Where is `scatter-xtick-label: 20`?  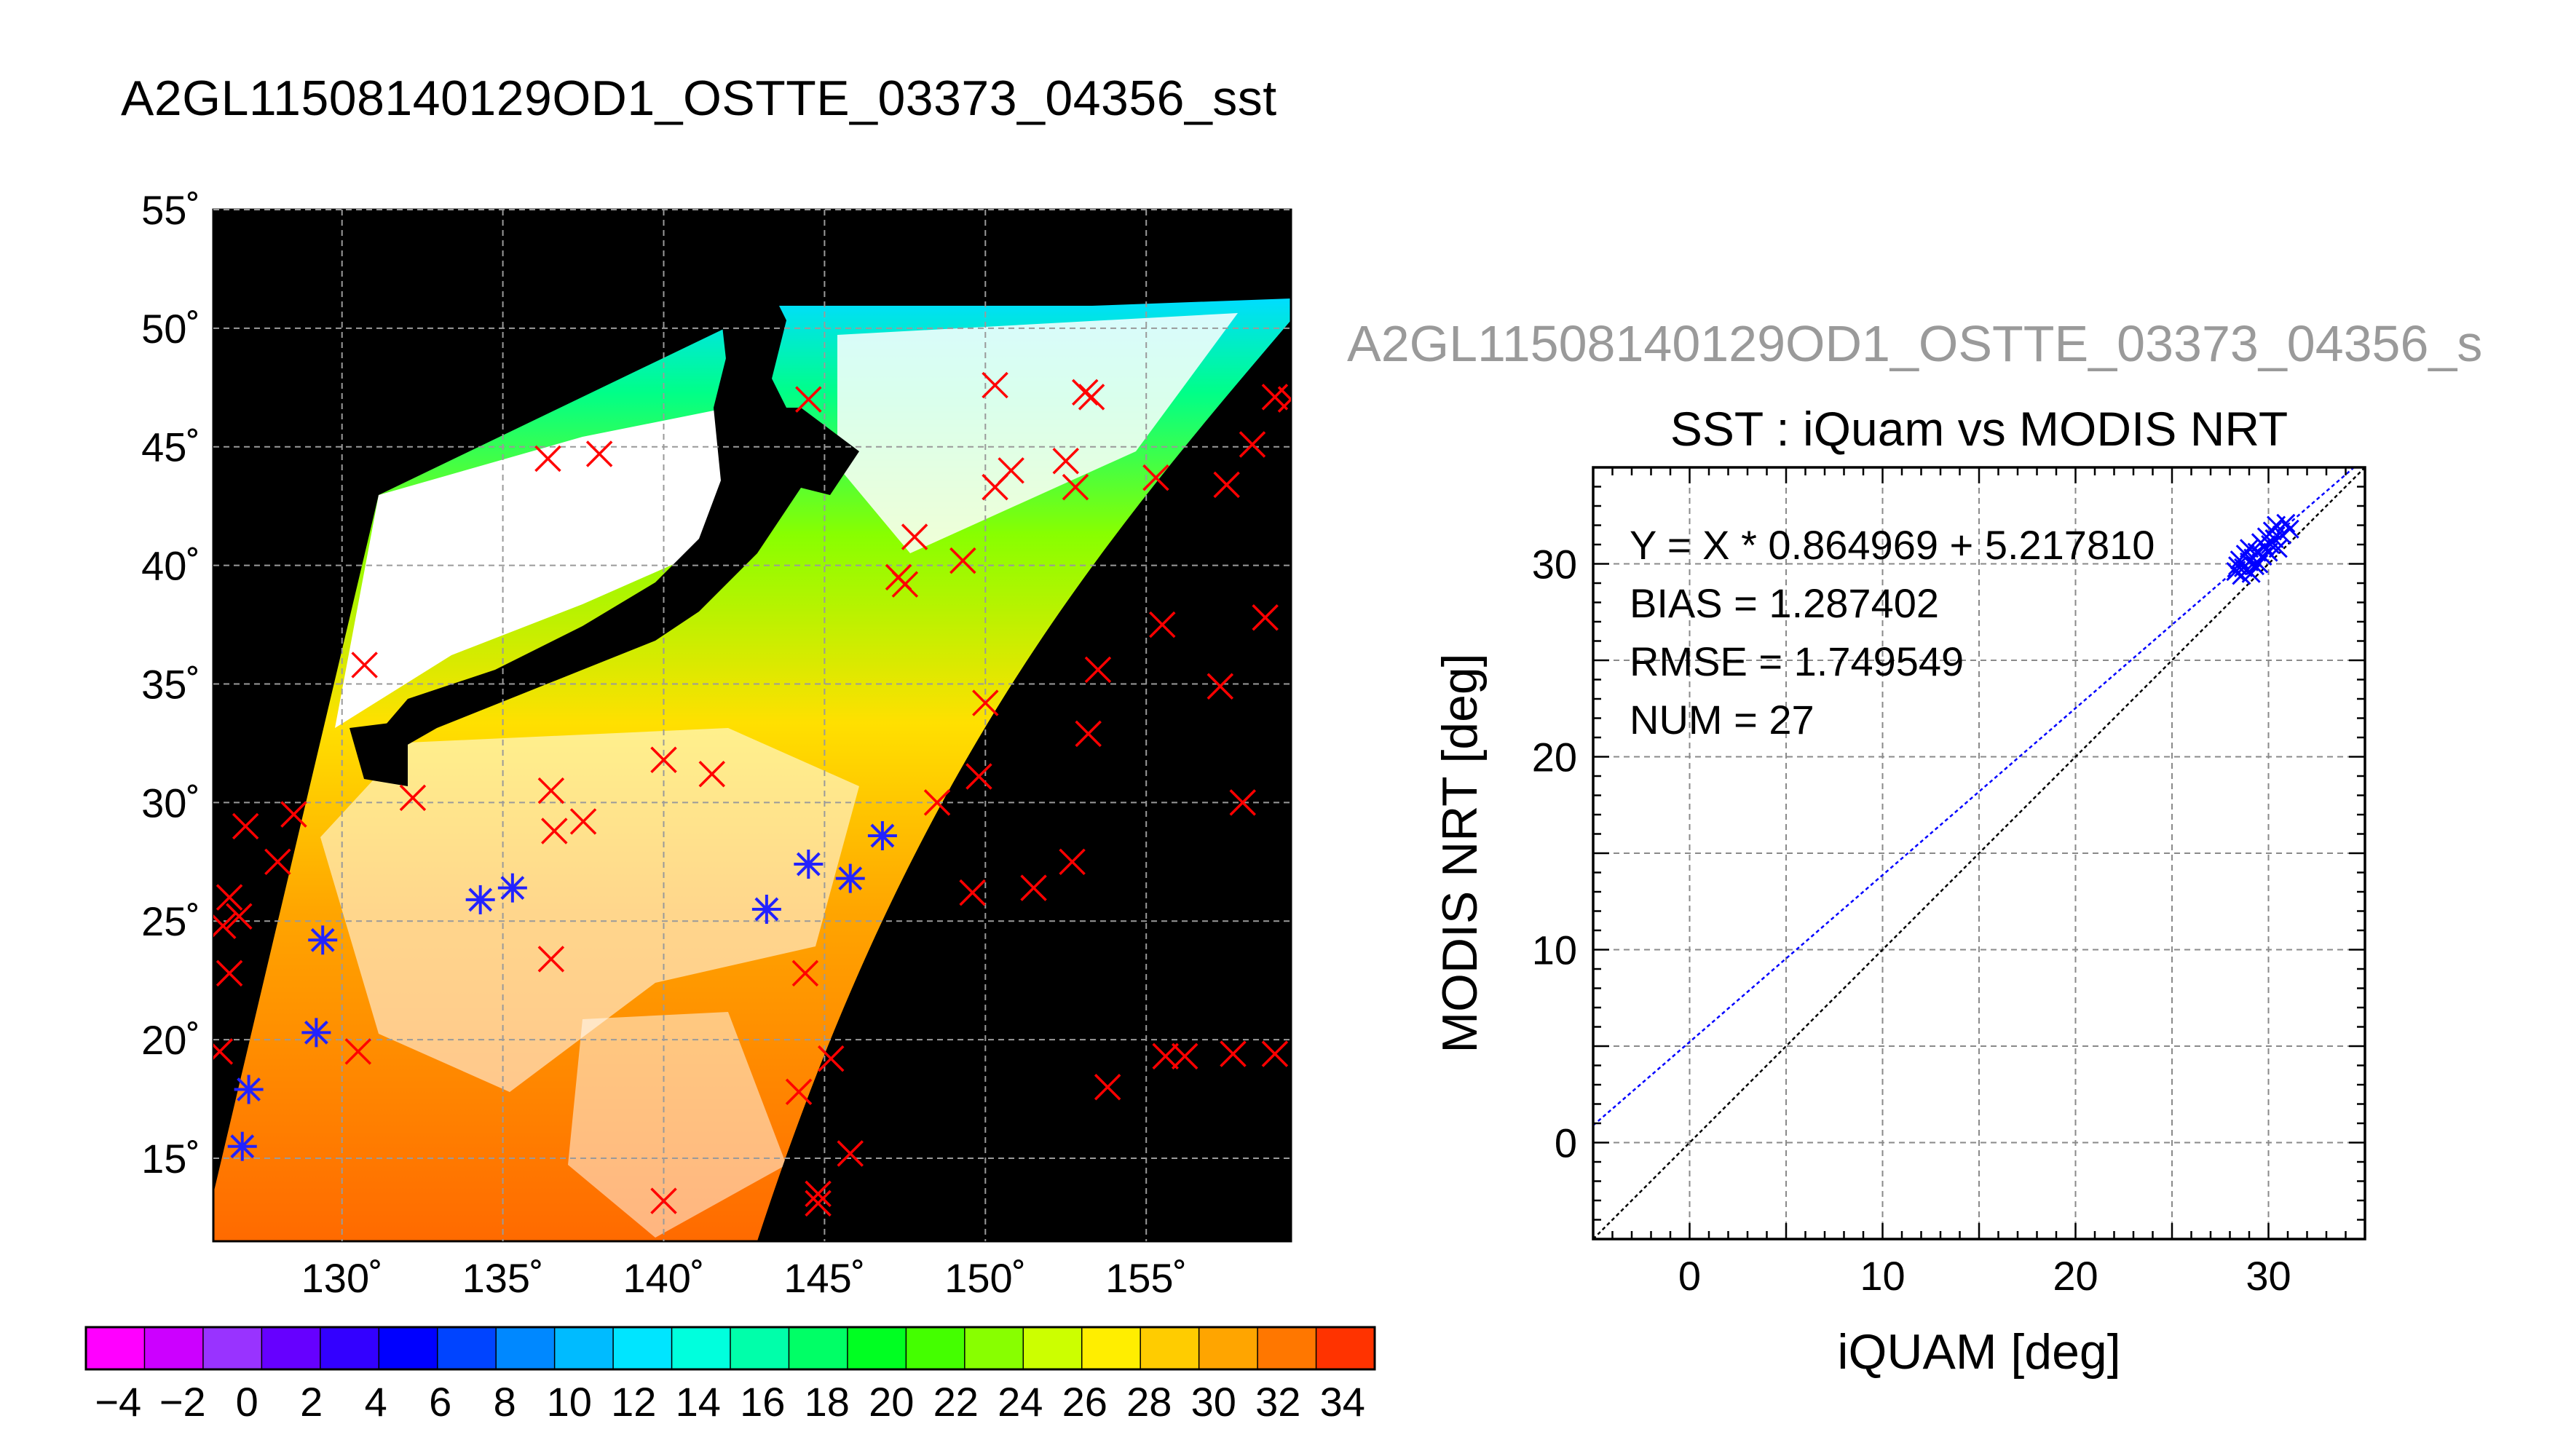
scatter-xtick-label: 20 is located at coordinates (2075, 1276).